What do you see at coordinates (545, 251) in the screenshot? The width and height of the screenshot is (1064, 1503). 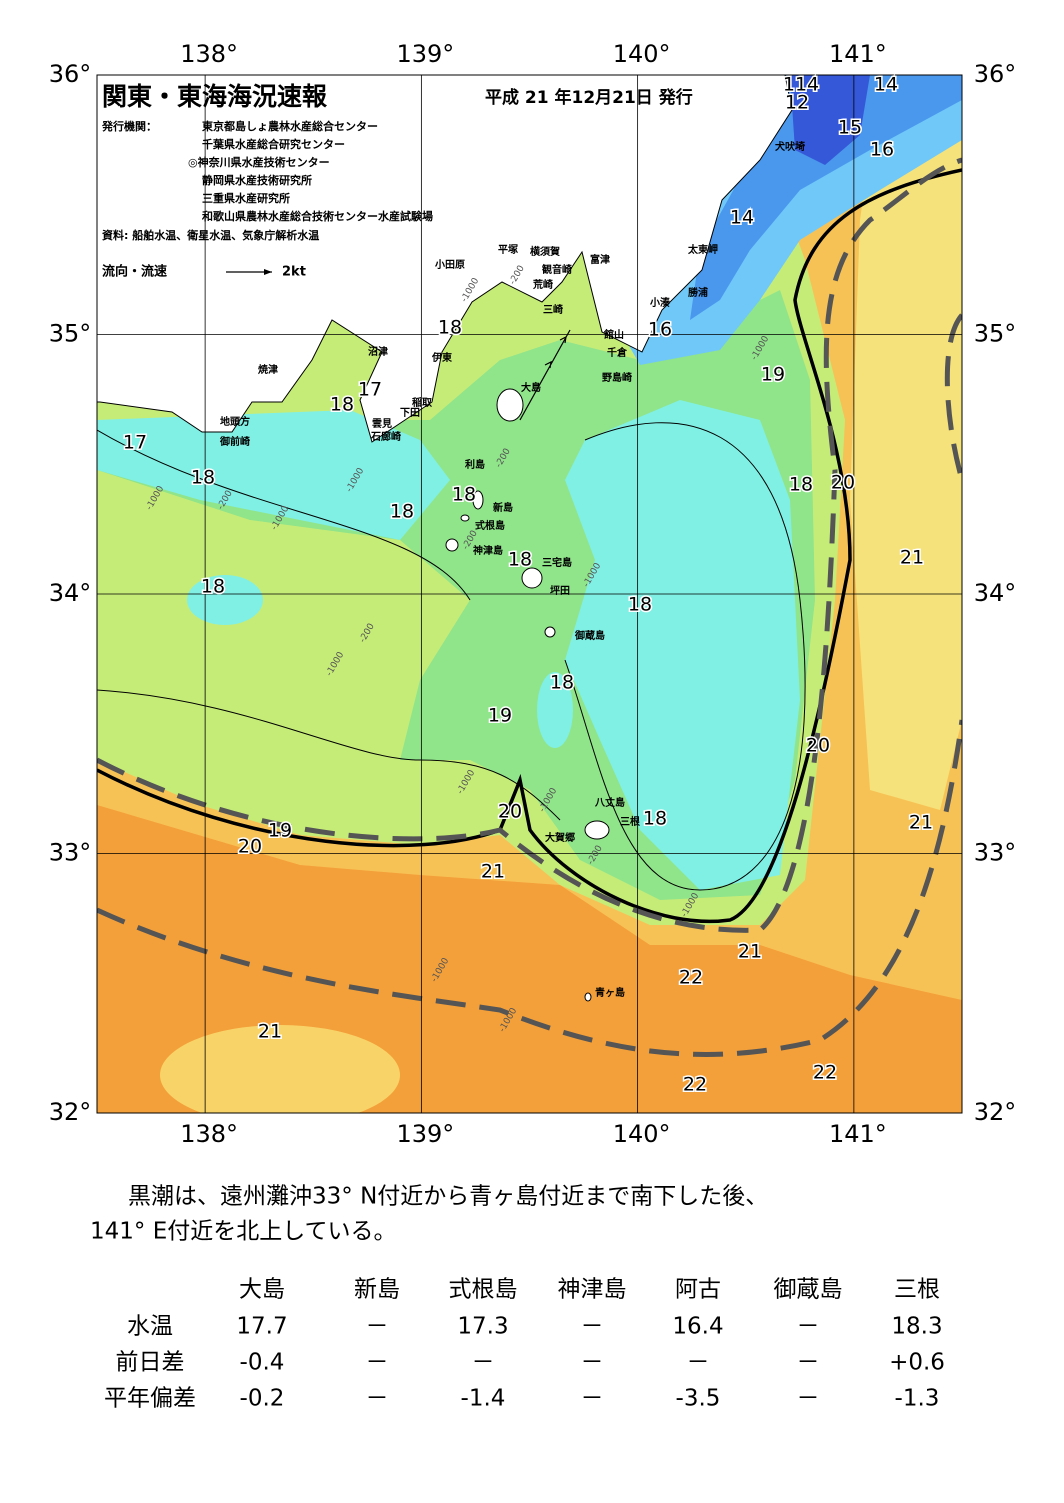 I see `place-name: 横須賀` at bounding box center [545, 251].